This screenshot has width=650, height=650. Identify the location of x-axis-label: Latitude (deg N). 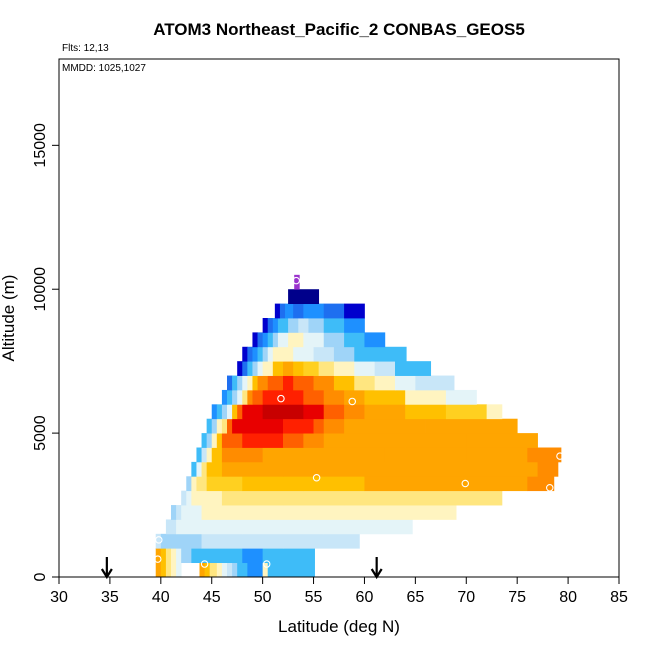
(339, 626).